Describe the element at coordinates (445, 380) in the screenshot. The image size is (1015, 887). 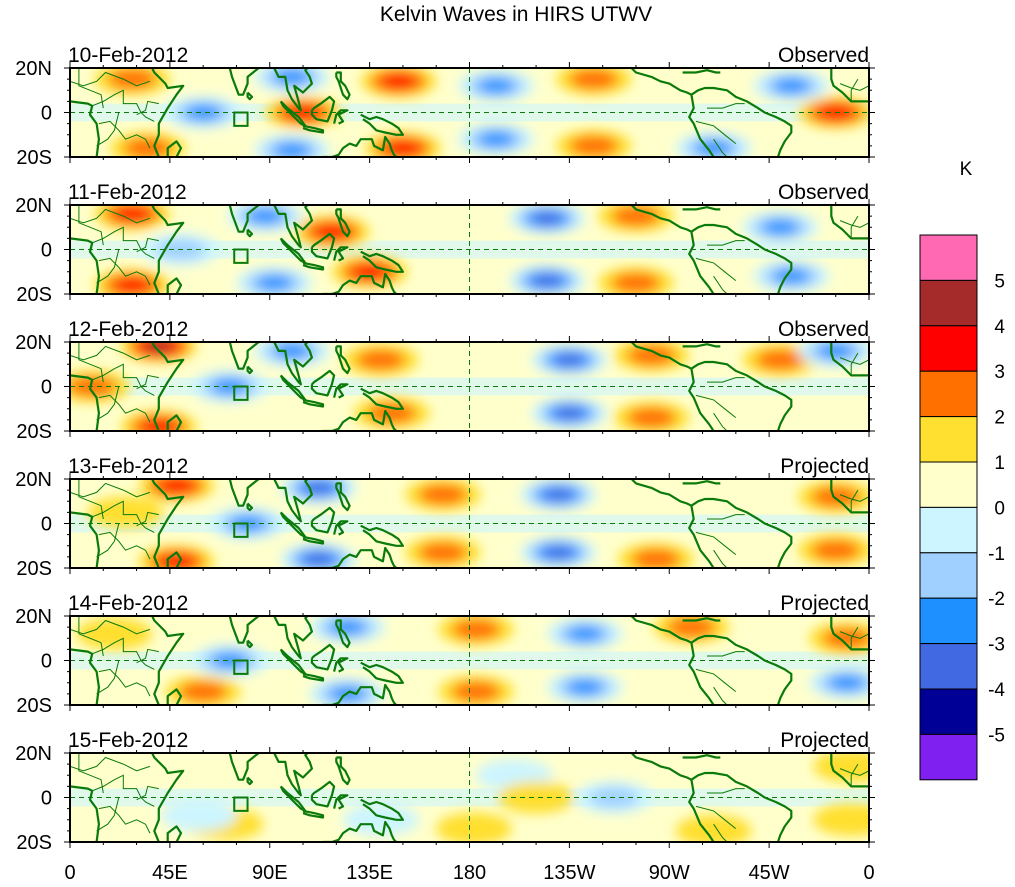
I see `panel: 20N 0 20S 12-Feb-2012 Observed` at that location.